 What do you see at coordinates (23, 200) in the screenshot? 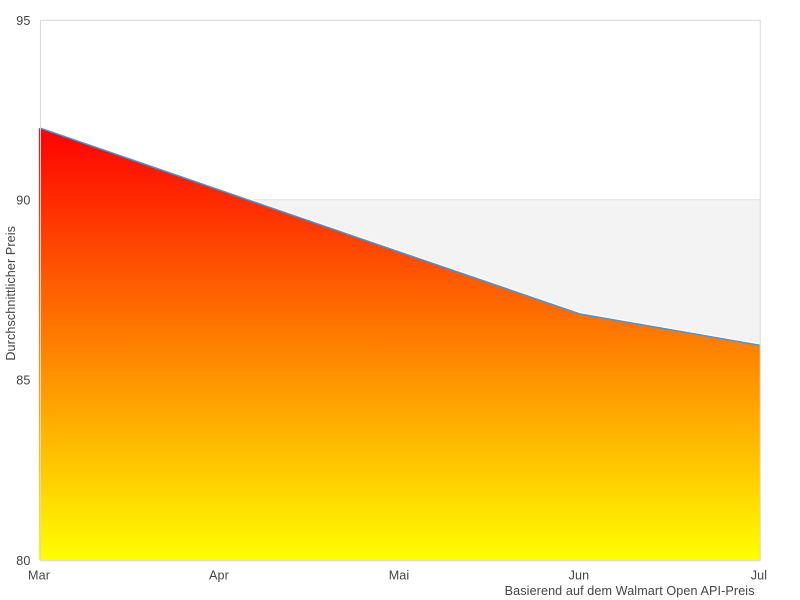
I see `svg-text: 90` at bounding box center [23, 200].